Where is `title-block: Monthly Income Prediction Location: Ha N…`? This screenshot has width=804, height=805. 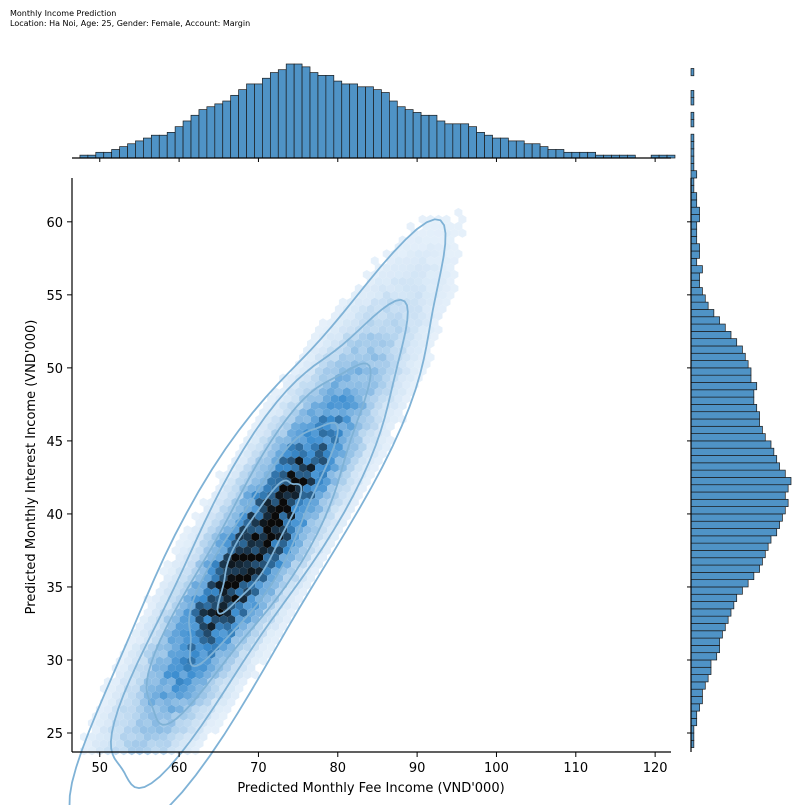
title-block: Monthly Income Prediction Location: Ha N… is located at coordinates (130, 19).